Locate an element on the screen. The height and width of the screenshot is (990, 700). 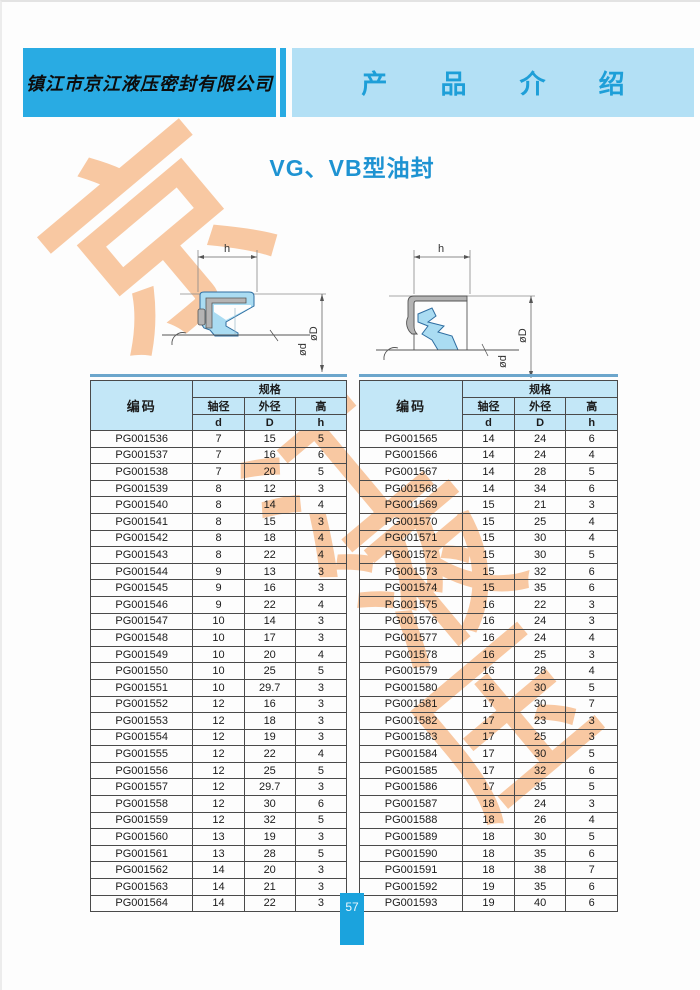
table-row: PG001580 16 30 5 is located at coordinates (488, 687).